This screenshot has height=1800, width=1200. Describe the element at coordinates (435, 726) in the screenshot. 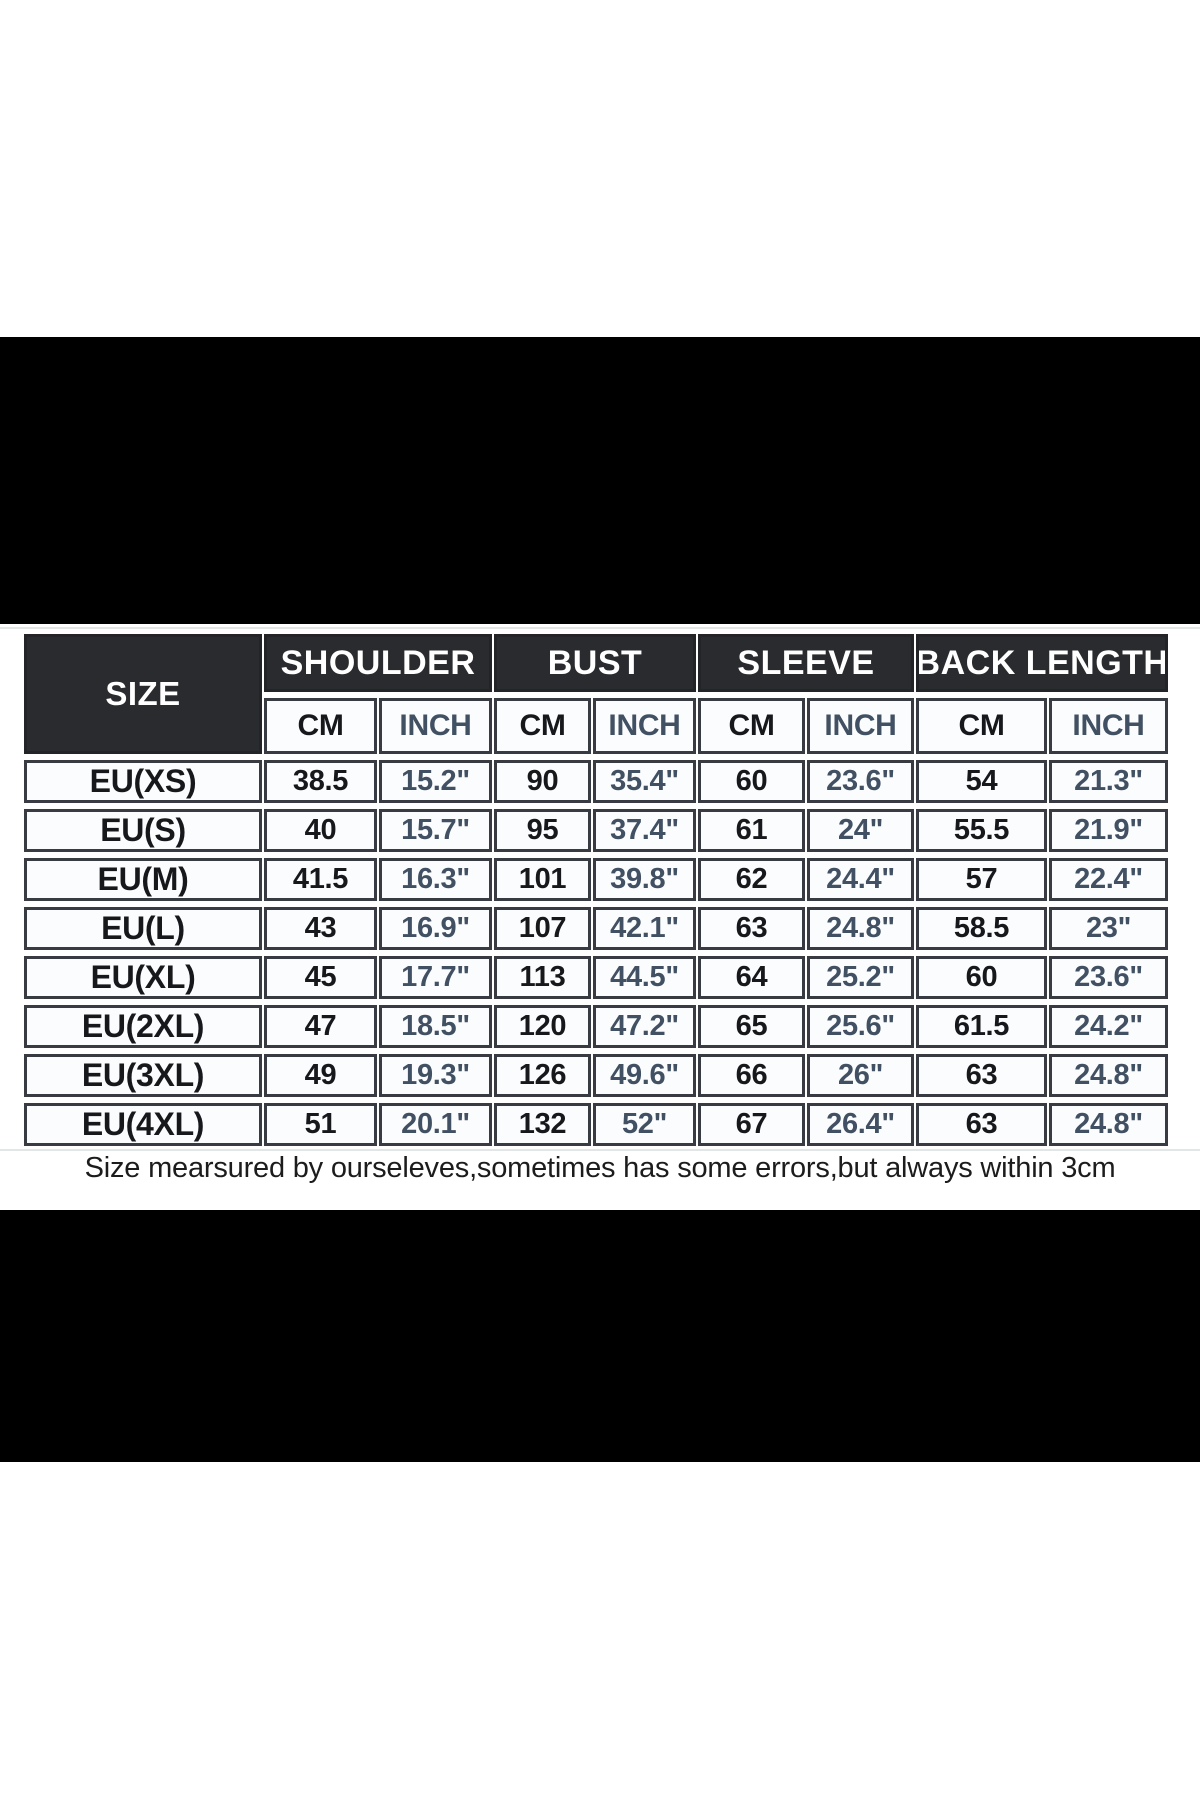

I see `subheader-shoulder-inch: INCH` at that location.